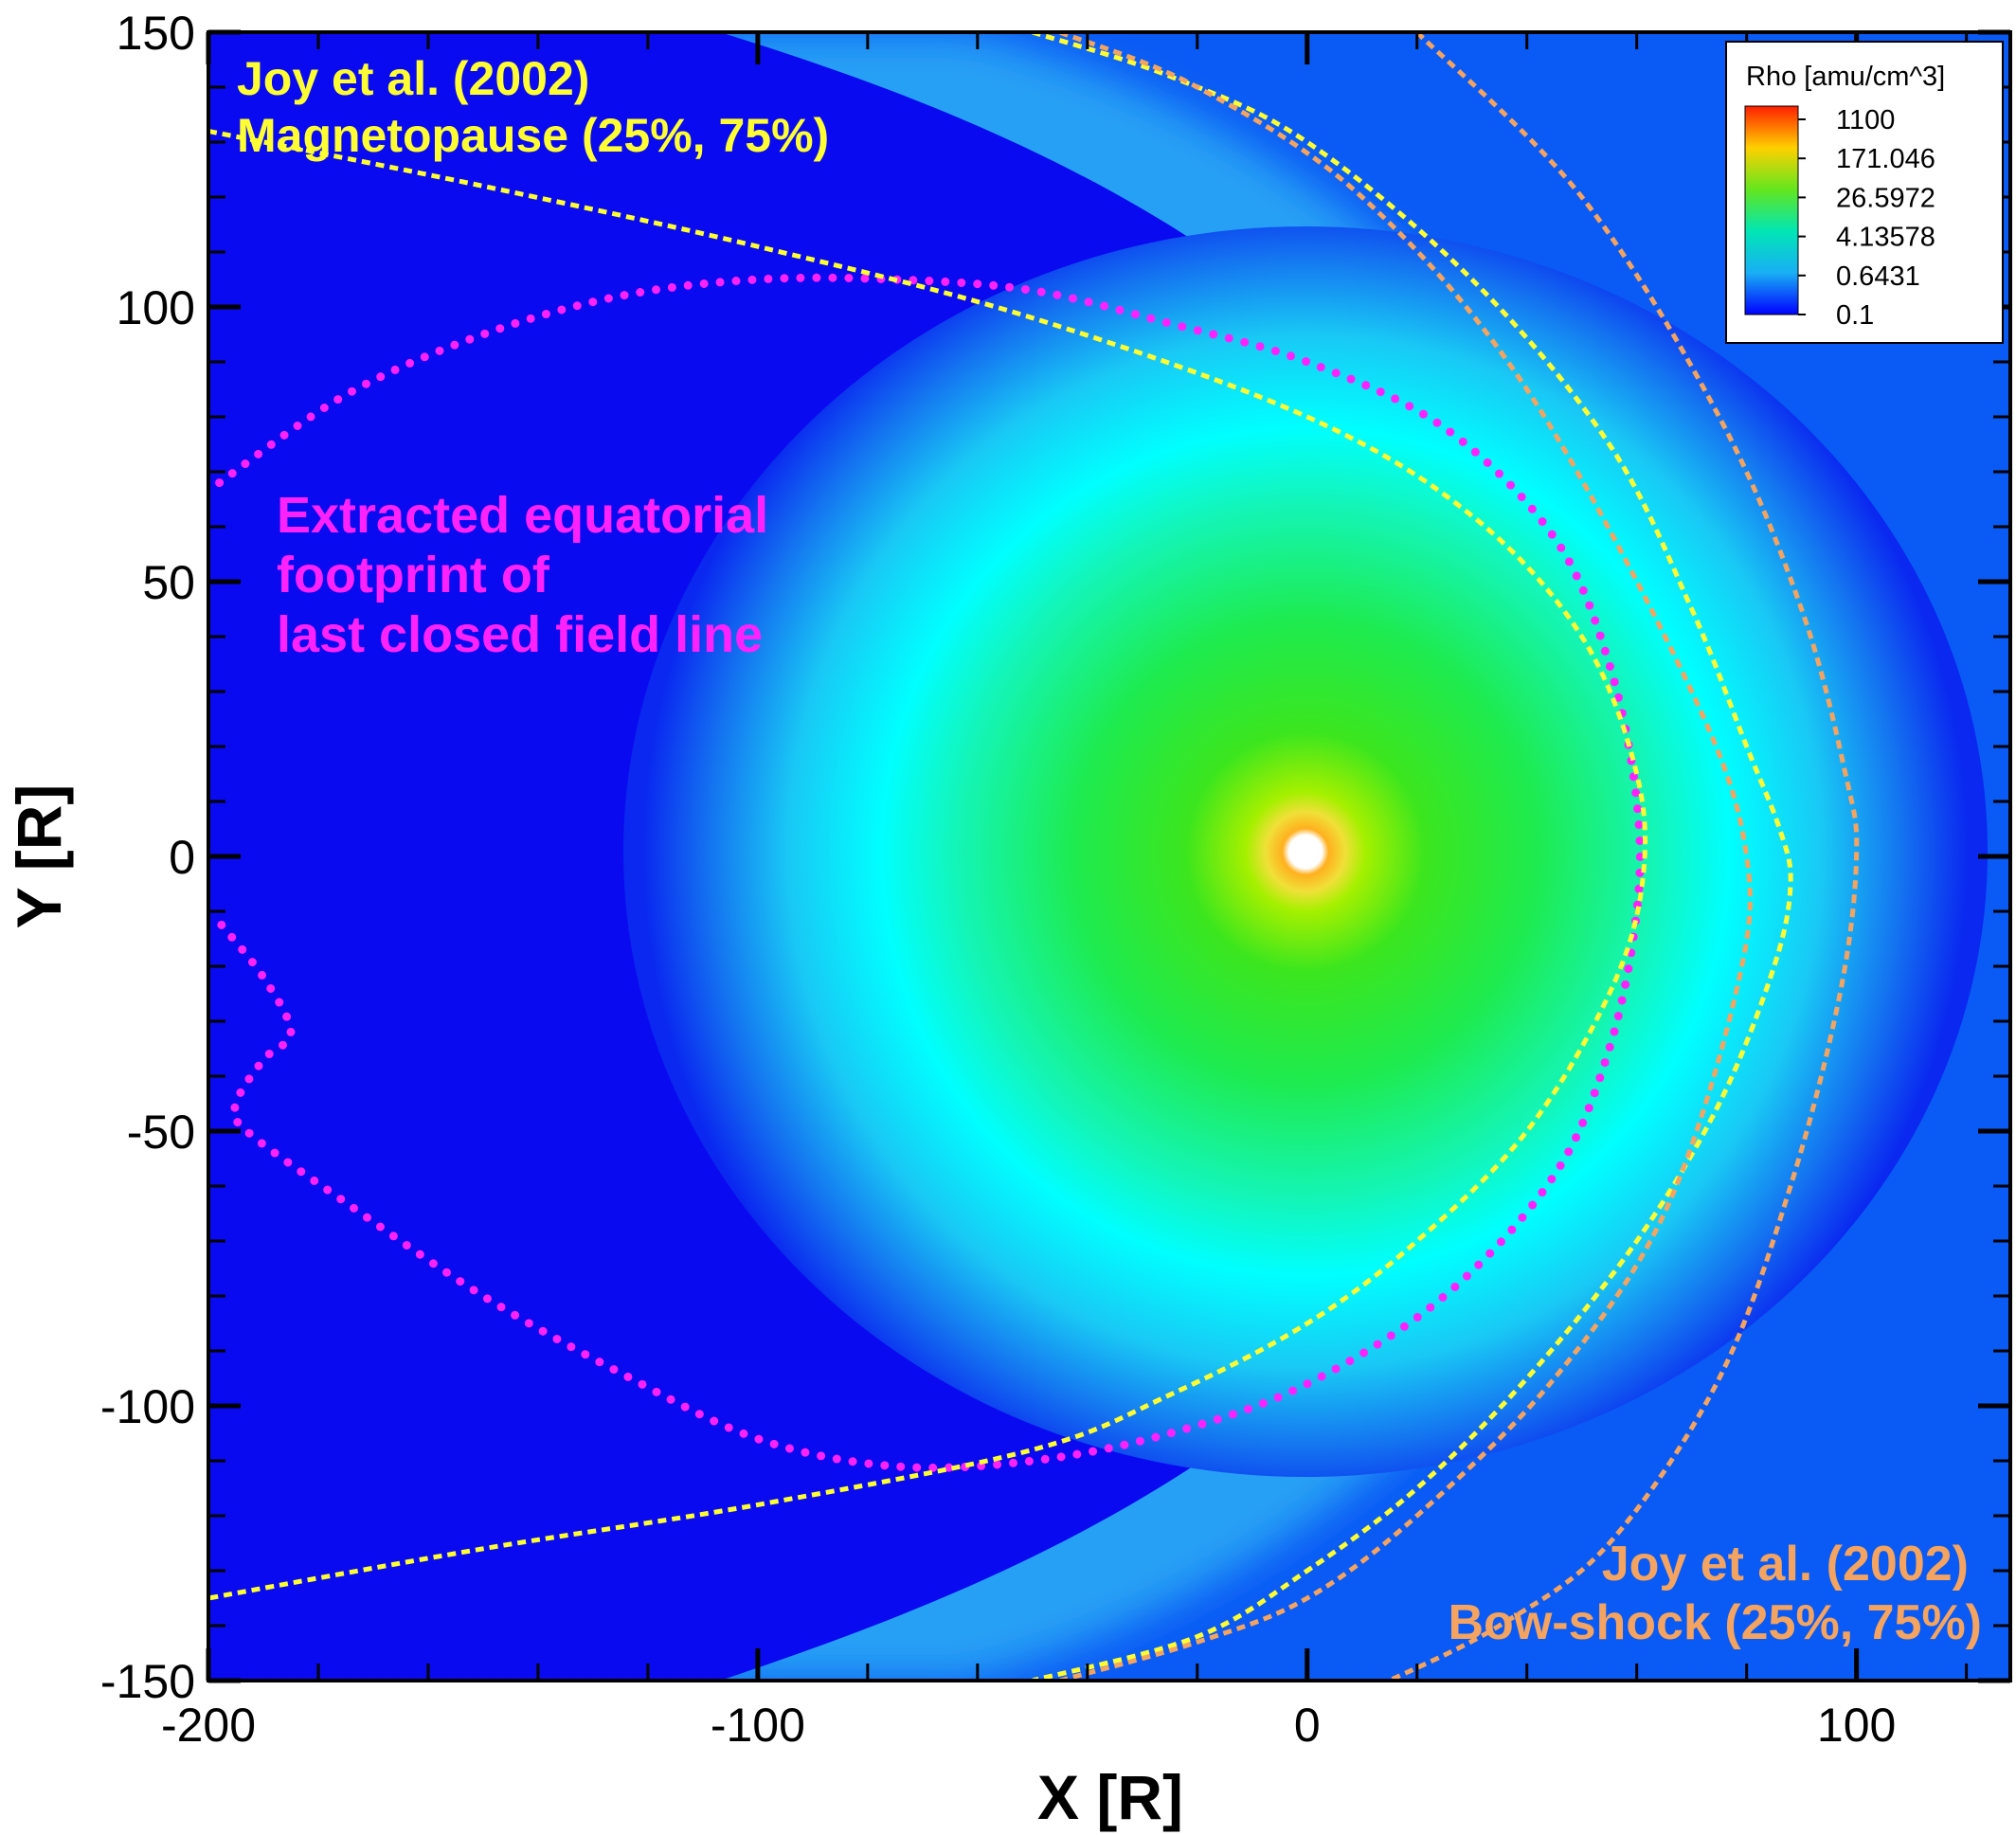 Image resolution: width=2016 pixels, height=1835 pixels. Describe the element at coordinates (156, 307) in the screenshot. I see `y-tick-label: 100` at that location.